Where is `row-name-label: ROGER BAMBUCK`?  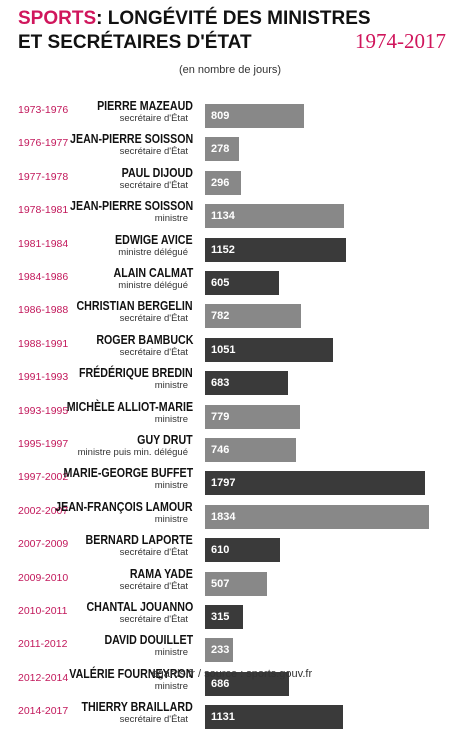
row-name-label: ROGER BAMBUCK is located at coordinates (144, 339).